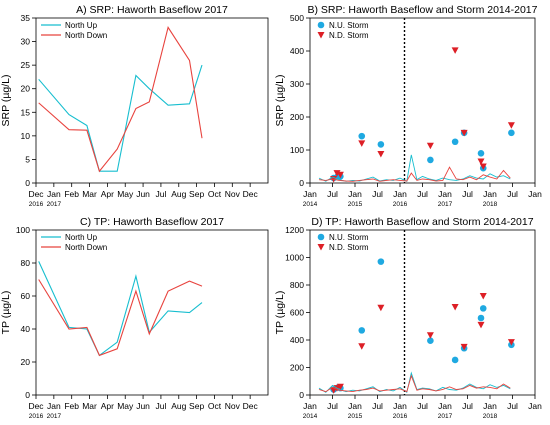  Describe the element at coordinates (294, 230) in the screenshot. I see `y-tick-label: 1200` at that location.